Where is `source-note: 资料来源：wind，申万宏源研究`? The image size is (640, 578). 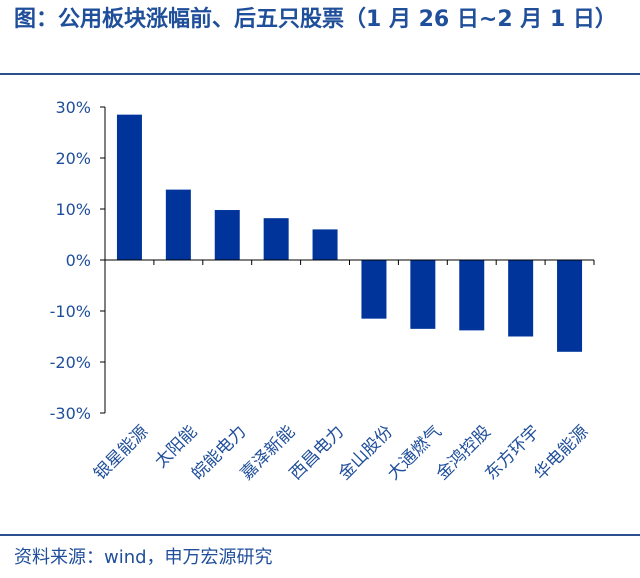 source-note: 资料来源：wind，申万宏源研究 is located at coordinates (143, 557).